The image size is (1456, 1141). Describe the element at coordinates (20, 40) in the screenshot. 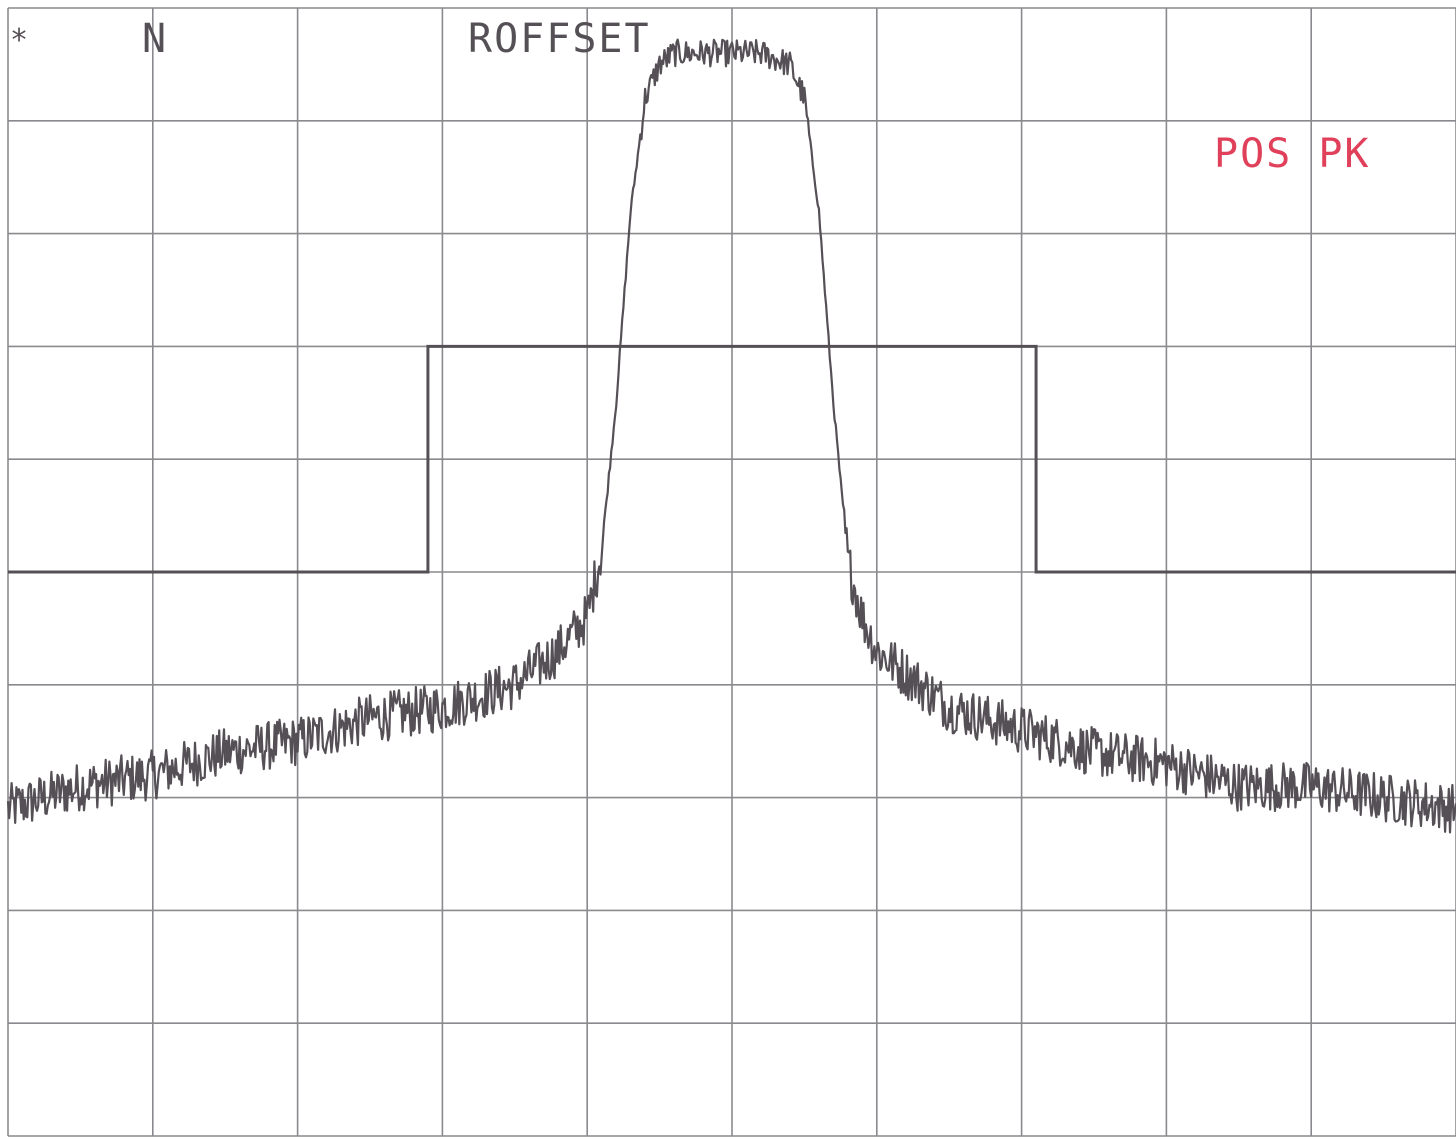

I see `marker-asterisk: *` at that location.